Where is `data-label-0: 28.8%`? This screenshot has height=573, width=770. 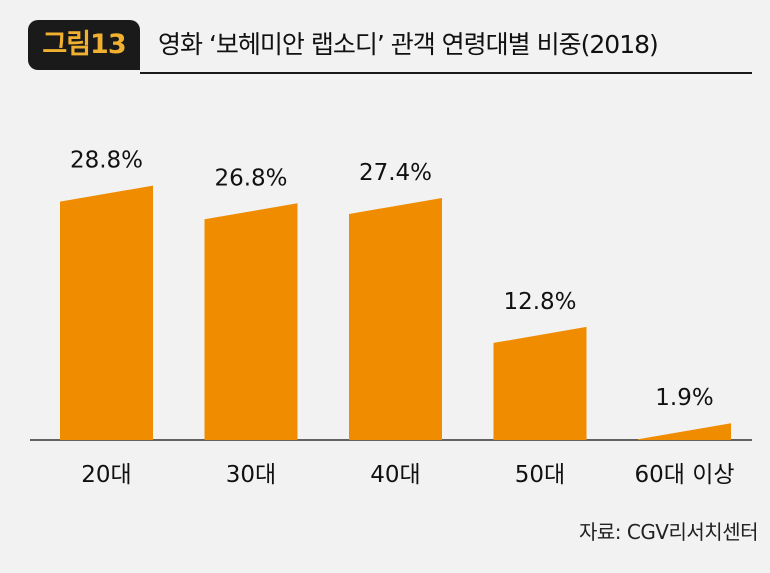
data-label-0: 28.8% is located at coordinates (106, 161).